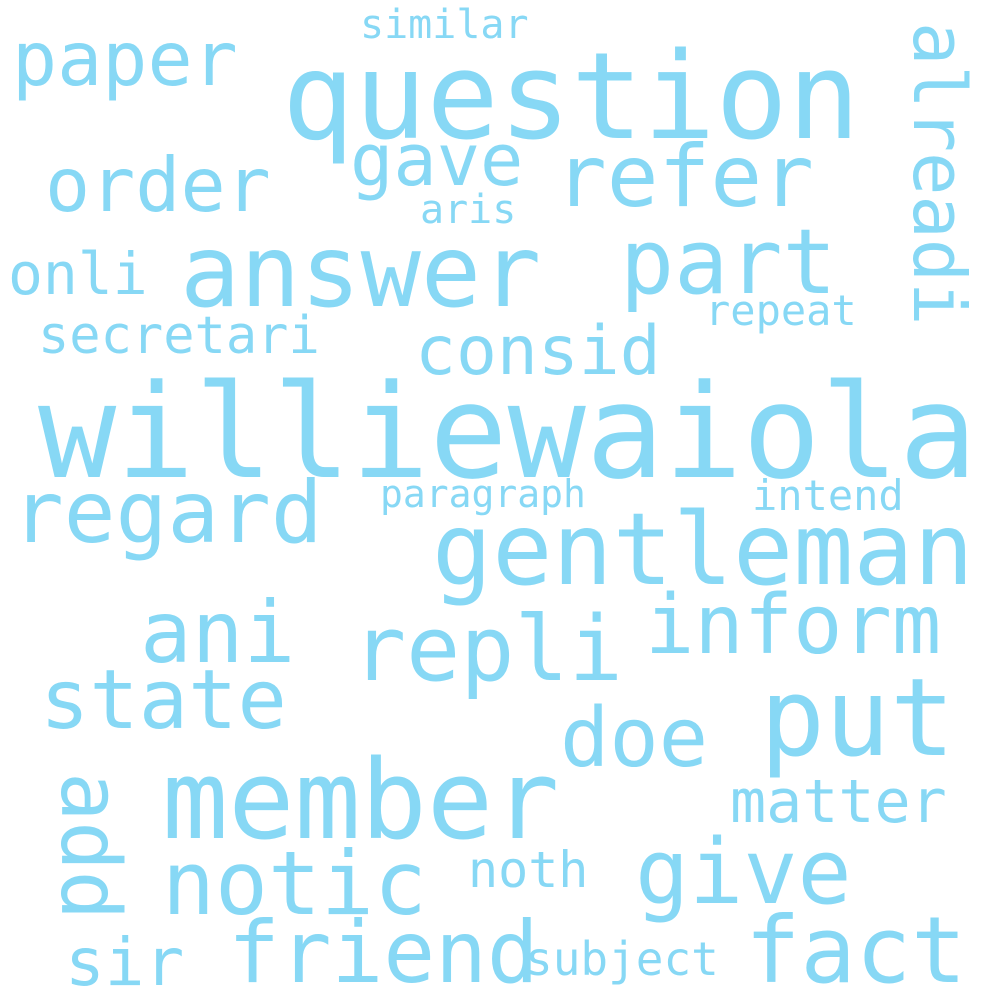  I want to click on word-aris: aris, so click(468, 210).